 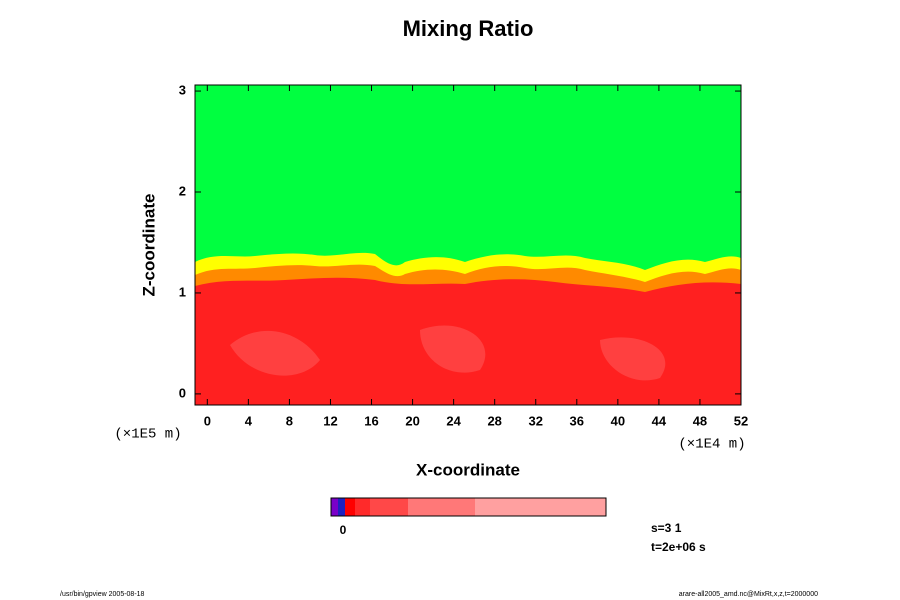 I want to click on y-tick-label: 3, so click(x=182, y=89).